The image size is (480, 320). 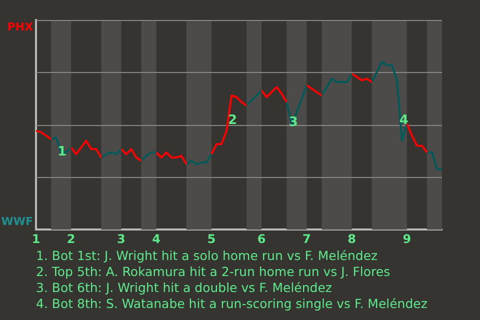 I want to click on text: WWF, so click(x=17, y=221).